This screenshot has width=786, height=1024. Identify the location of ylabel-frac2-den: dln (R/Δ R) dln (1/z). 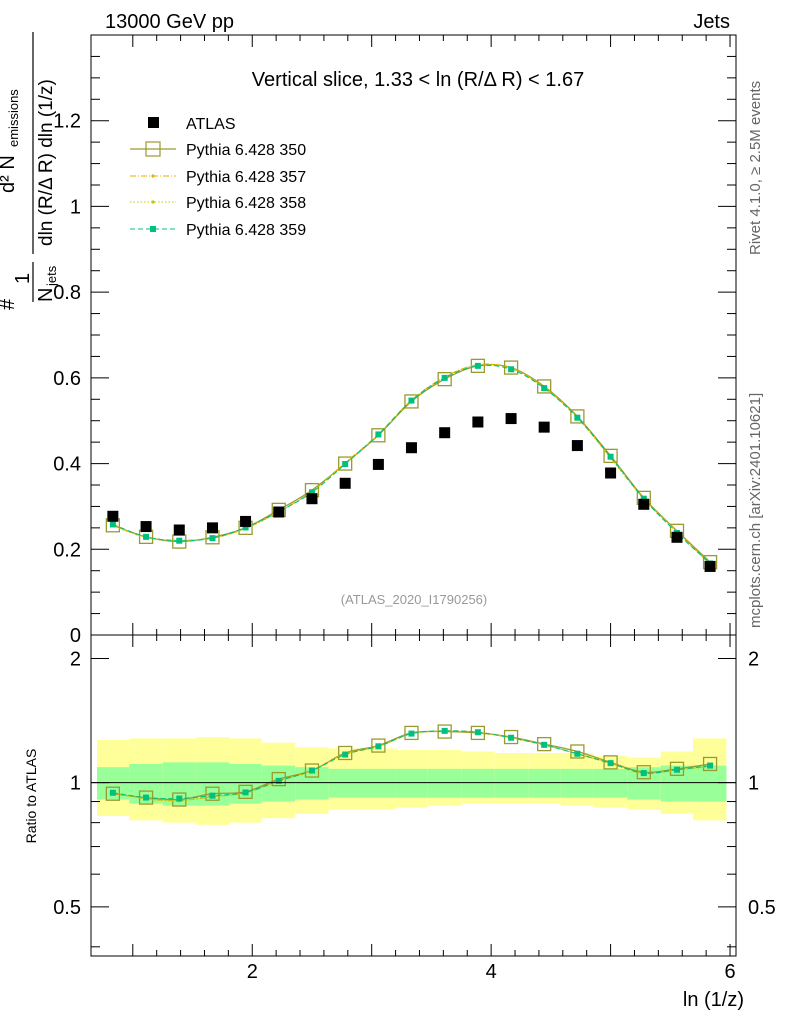
(46, 162).